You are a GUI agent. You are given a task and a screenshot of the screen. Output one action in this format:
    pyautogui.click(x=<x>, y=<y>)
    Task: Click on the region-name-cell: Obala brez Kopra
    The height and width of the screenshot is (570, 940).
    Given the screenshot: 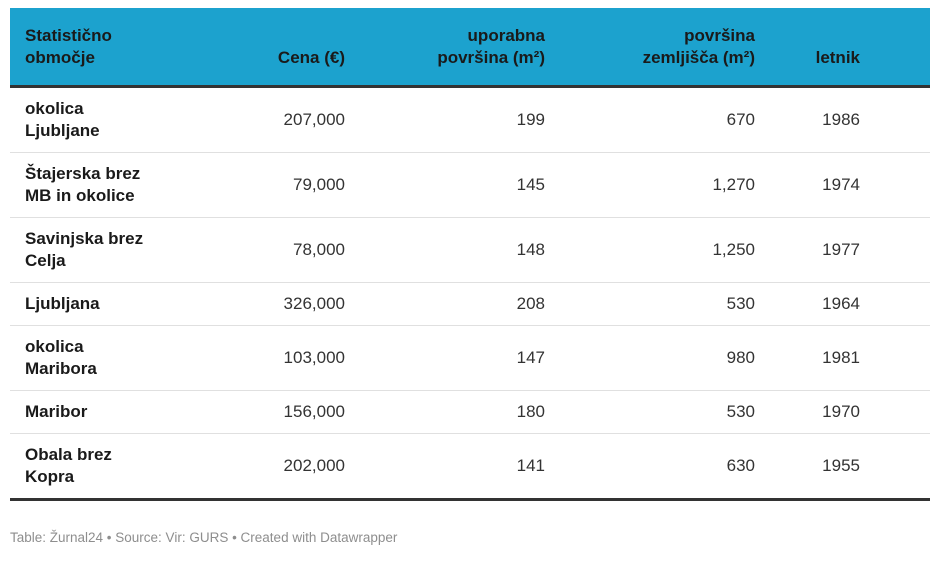 What is the action you would take?
    pyautogui.click(x=125, y=467)
    